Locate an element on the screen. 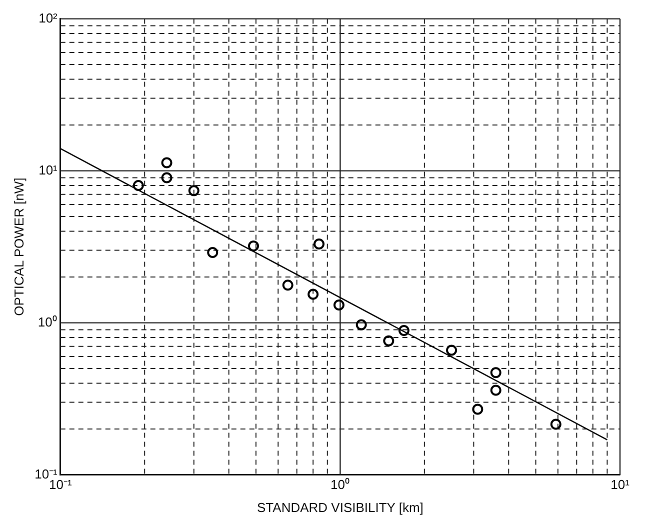 The width and height of the screenshot is (646, 528). y-tick-label: 10¹ is located at coordinates (48, 170).